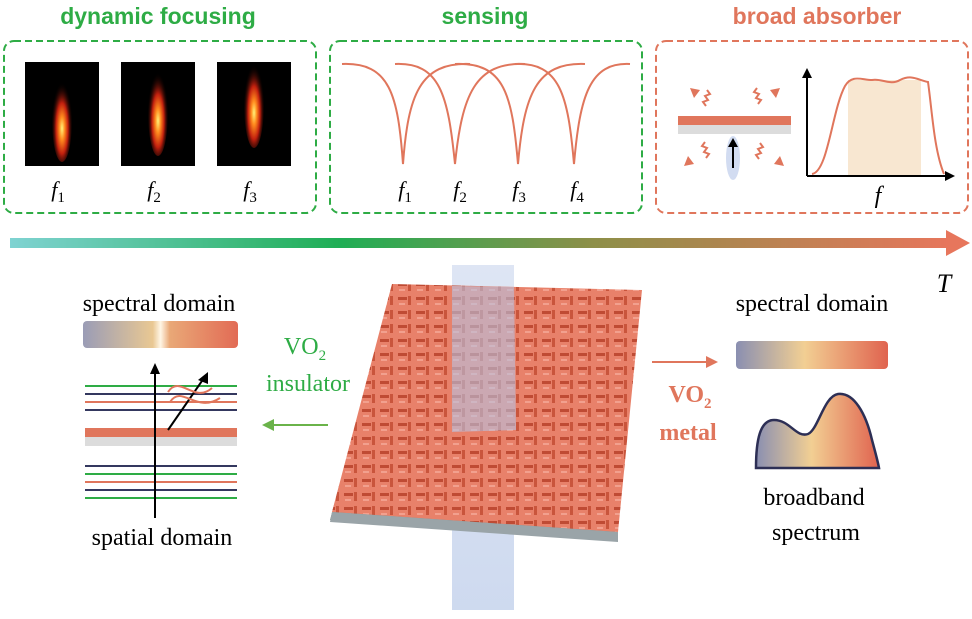  I want to click on focus-label-f2: f2, so click(154, 191).